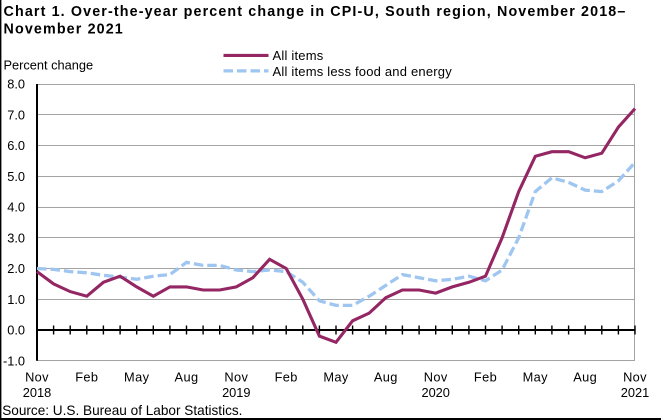 This screenshot has width=661, height=420. What do you see at coordinates (16, 145) in the screenshot?
I see `svg-text: 6.0` at bounding box center [16, 145].